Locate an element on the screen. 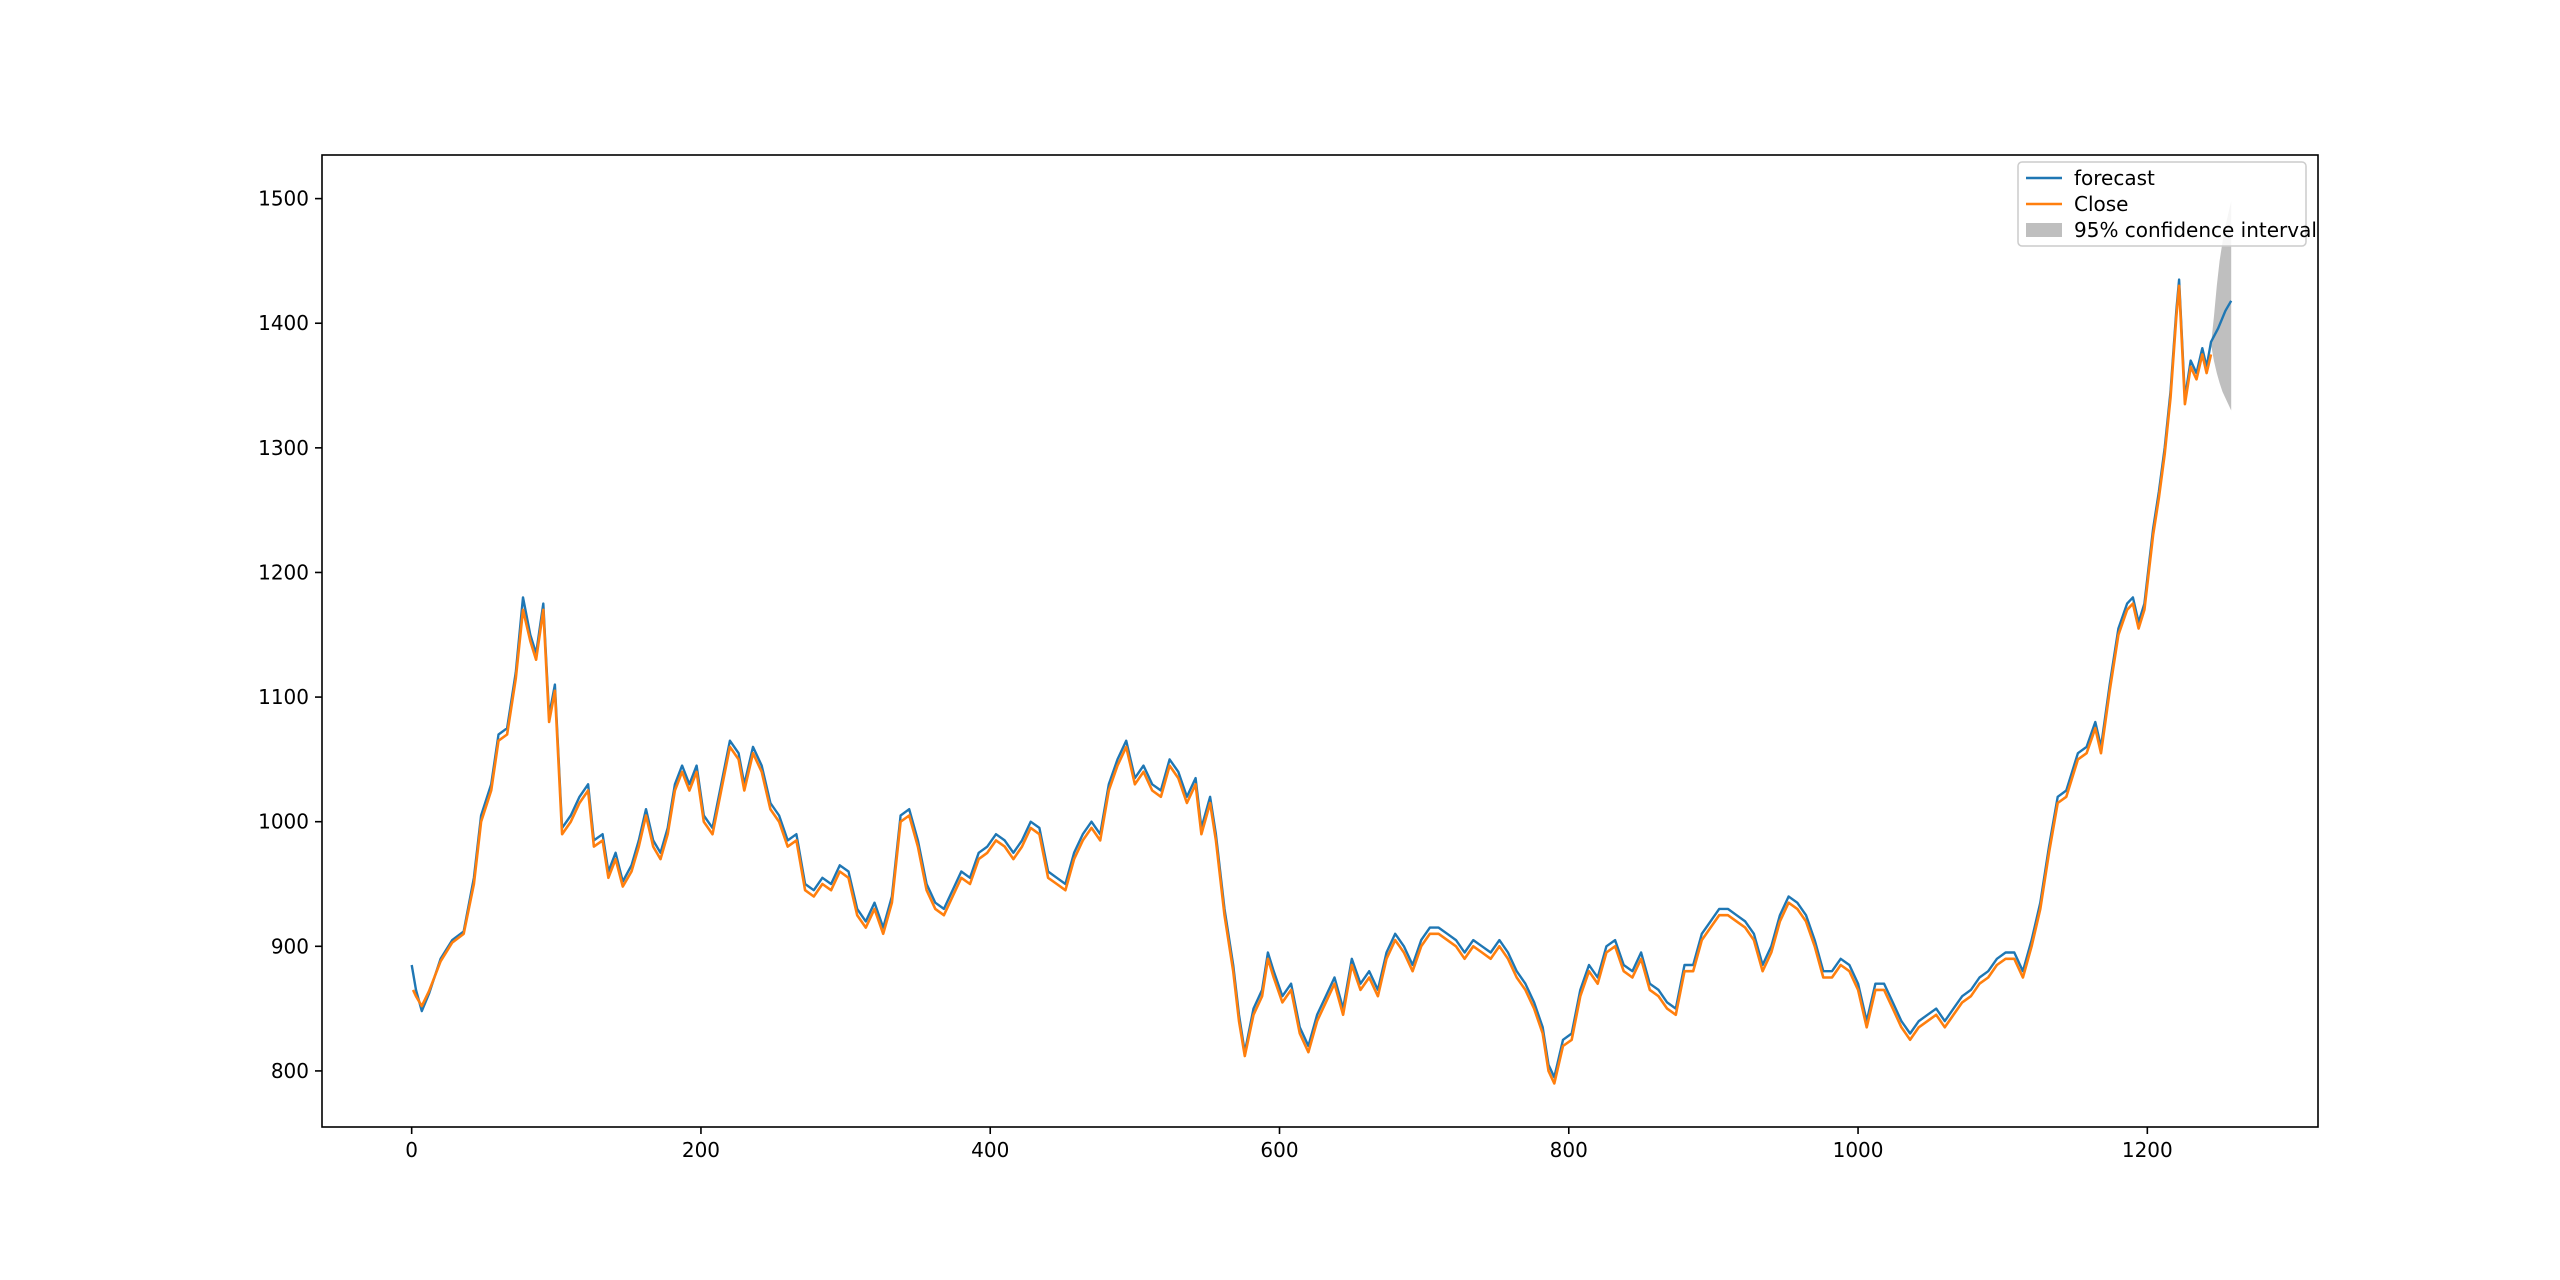 This screenshot has height=1280, width=2560. y-tick-label: 1100 is located at coordinates (283, 697).